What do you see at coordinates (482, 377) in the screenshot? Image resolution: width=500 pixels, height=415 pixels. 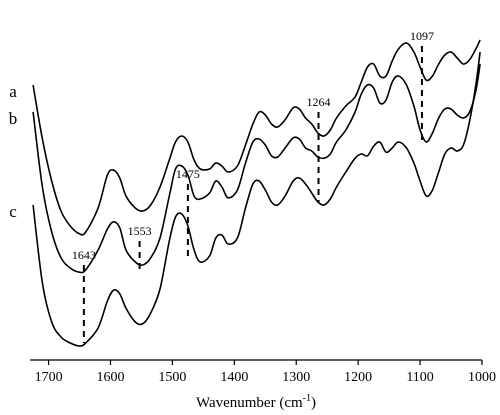 I see `x-tick-label-1000: 1000` at bounding box center [482, 377].